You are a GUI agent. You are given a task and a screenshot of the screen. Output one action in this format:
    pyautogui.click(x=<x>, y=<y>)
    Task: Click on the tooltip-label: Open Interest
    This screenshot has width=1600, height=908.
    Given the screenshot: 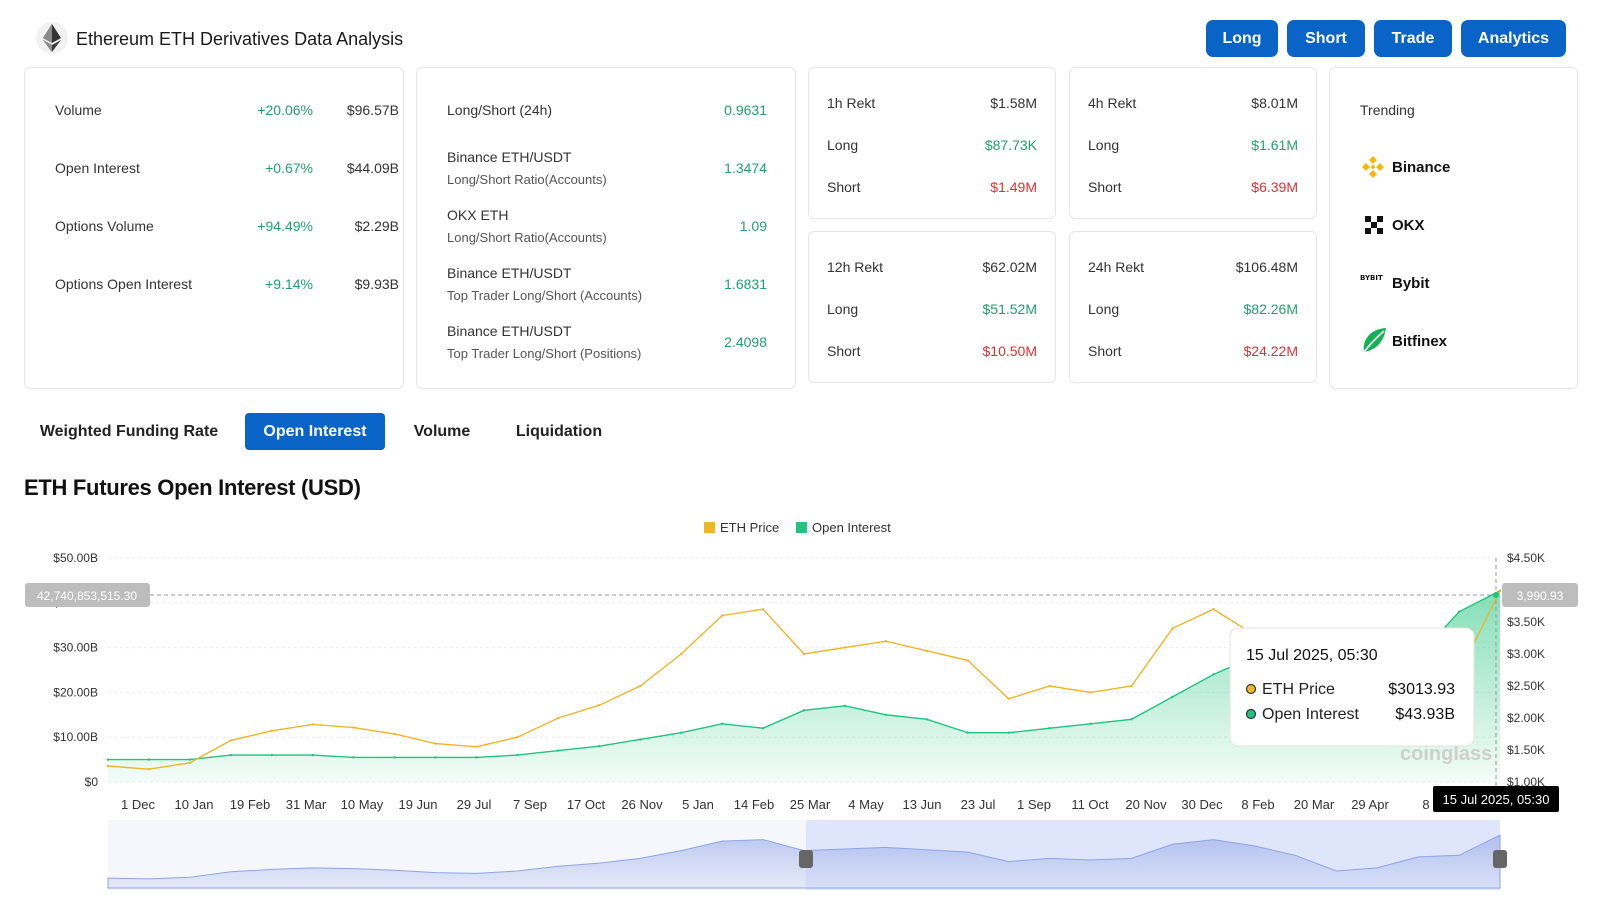 What is the action you would take?
    pyautogui.click(x=1311, y=714)
    